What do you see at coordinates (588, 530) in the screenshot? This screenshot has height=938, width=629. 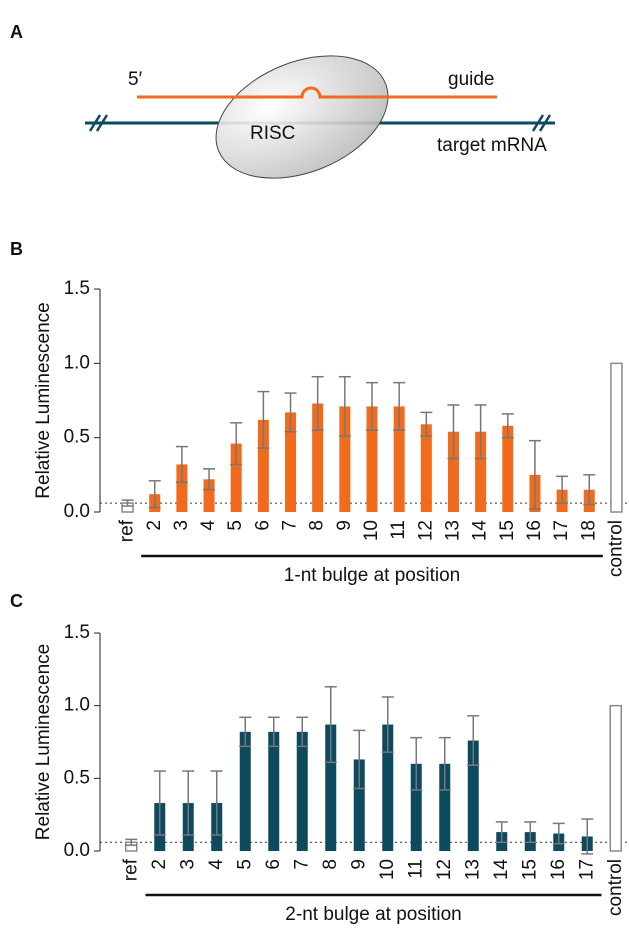 I see `x-tick-label: 18` at bounding box center [588, 530].